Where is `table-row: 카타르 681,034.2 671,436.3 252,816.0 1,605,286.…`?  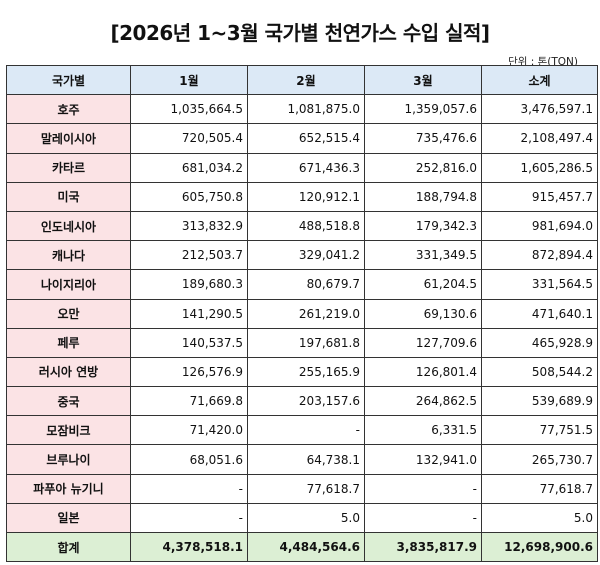
table-row: 카타르 681,034.2 671,436.3 252,816.0 1,605,286.… is located at coordinates (302, 167).